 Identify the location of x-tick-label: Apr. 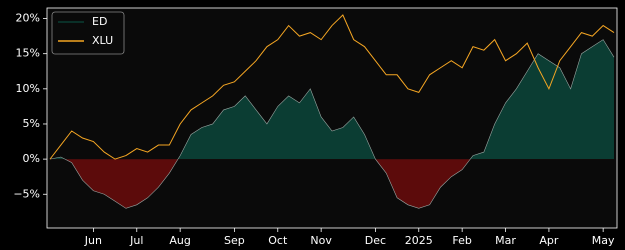
(549, 240).